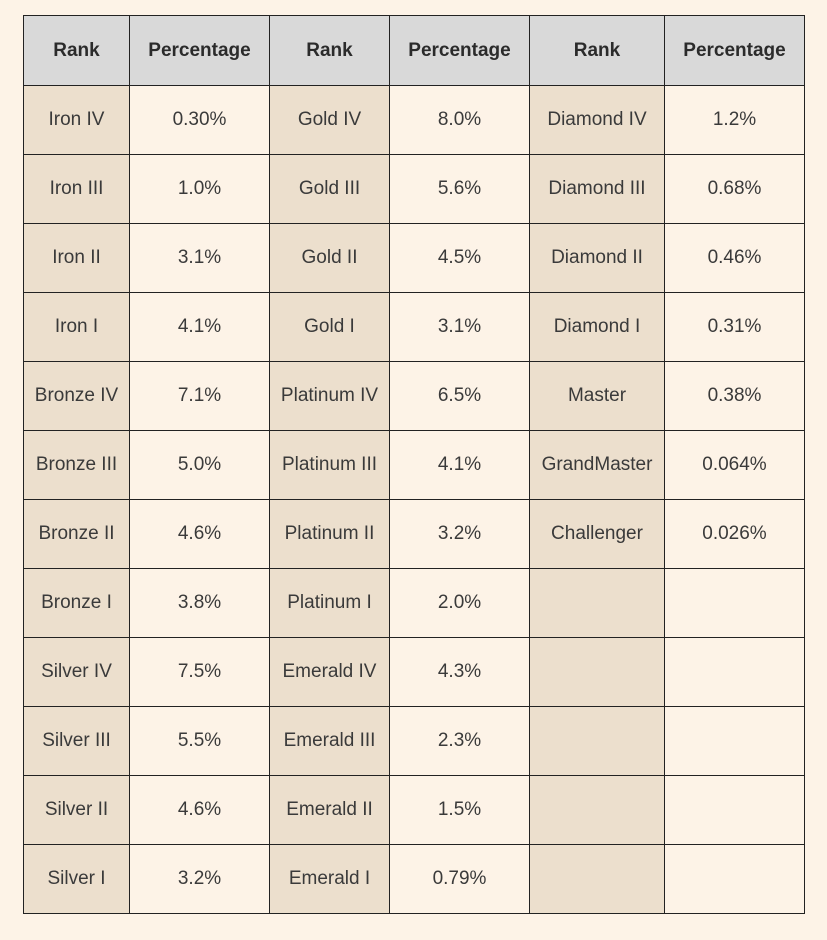 Image resolution: width=827 pixels, height=940 pixels. What do you see at coordinates (76, 120) in the screenshot?
I see `rank-cell: Iron IV` at bounding box center [76, 120].